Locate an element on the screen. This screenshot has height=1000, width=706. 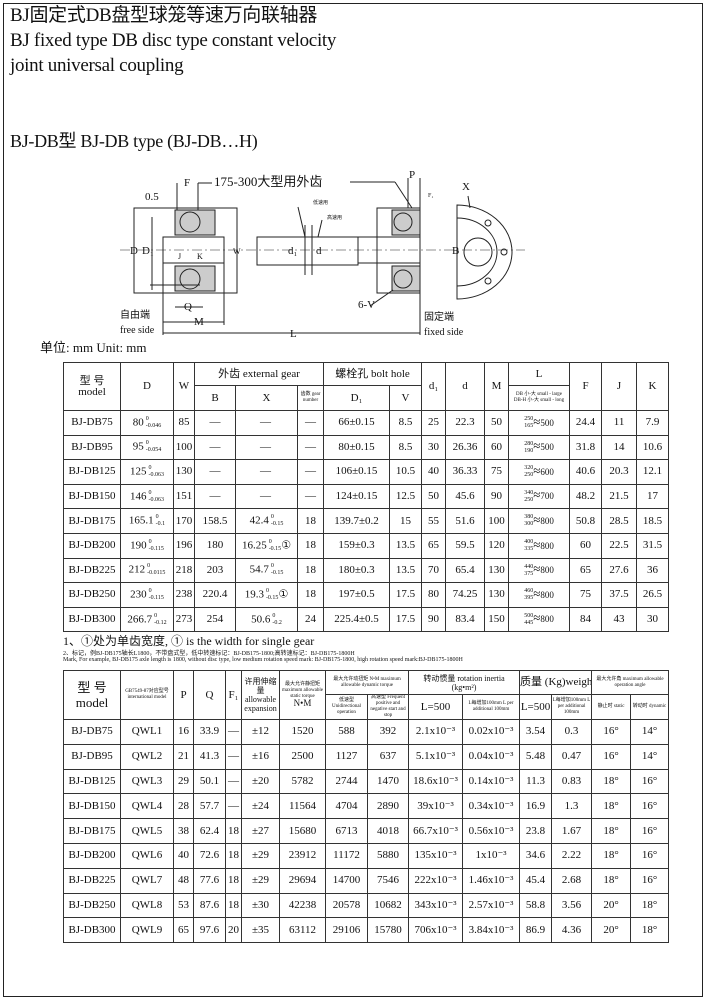
angle-dynamic-cell: 16° is located at coordinates (650, 806).